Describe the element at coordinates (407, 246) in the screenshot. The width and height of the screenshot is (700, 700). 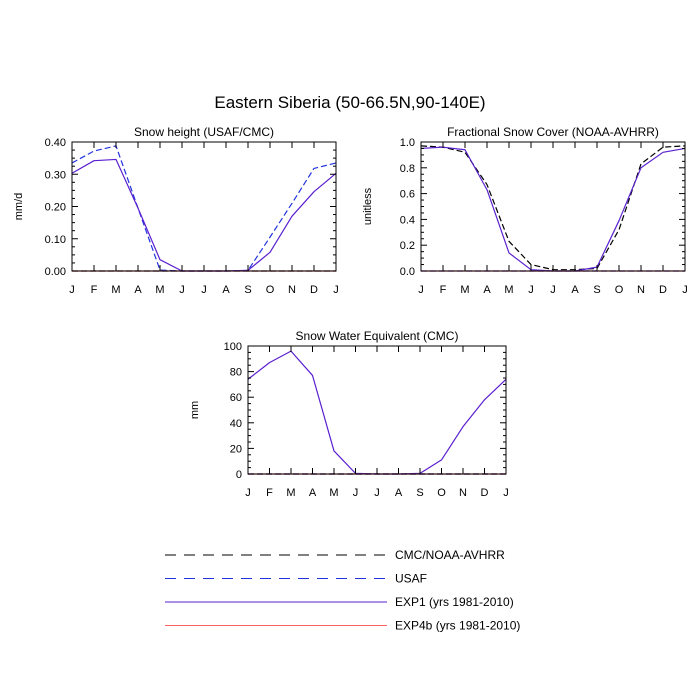
I see `y-tick-label: 0.2` at that location.